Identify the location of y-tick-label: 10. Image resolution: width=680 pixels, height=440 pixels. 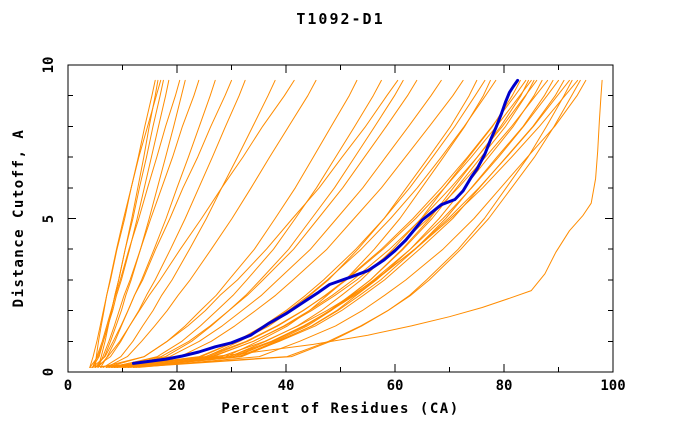
(49, 65).